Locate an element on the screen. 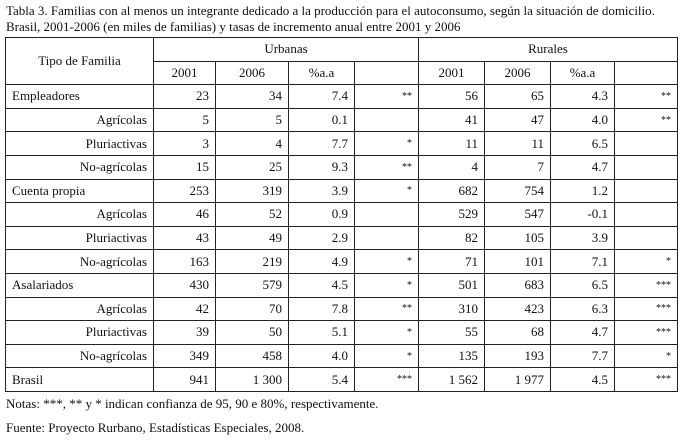 The image size is (683, 440). value-cell: 50 is located at coordinates (252, 332).